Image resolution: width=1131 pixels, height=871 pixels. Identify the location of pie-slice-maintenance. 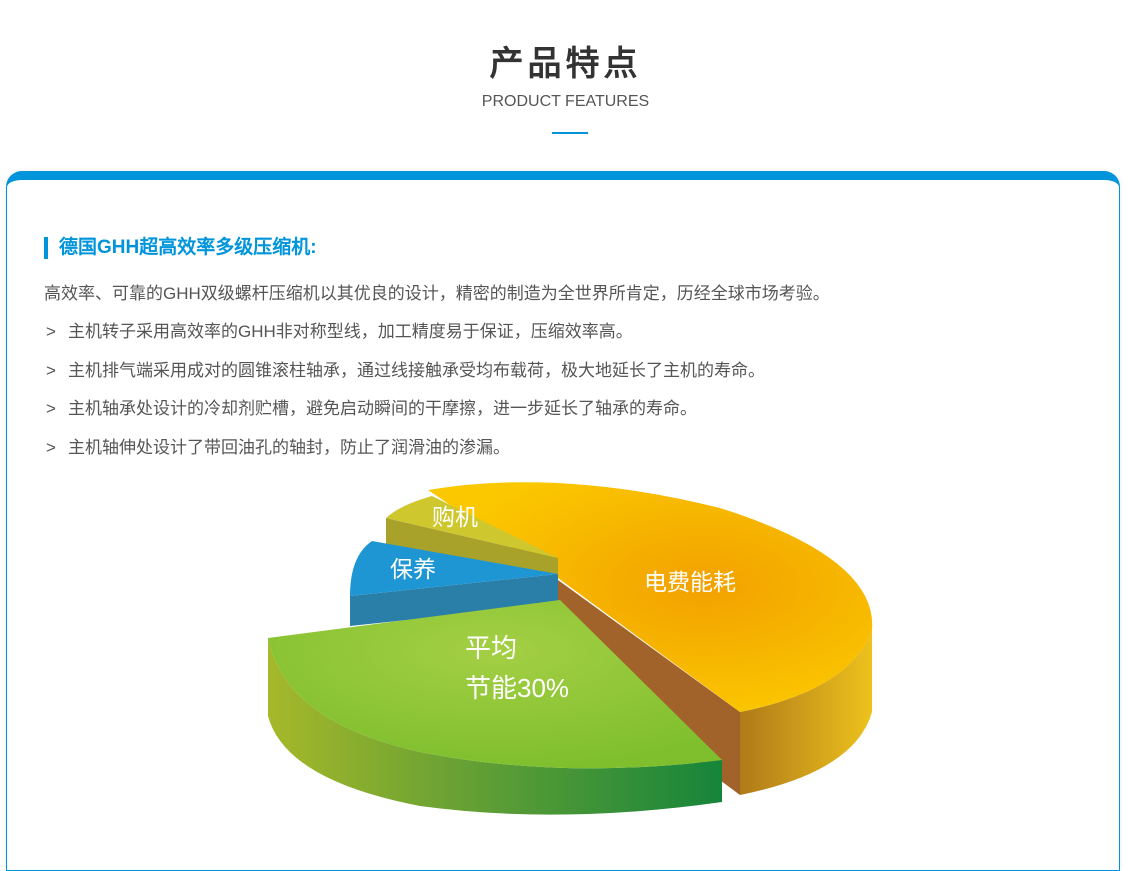
(454, 568).